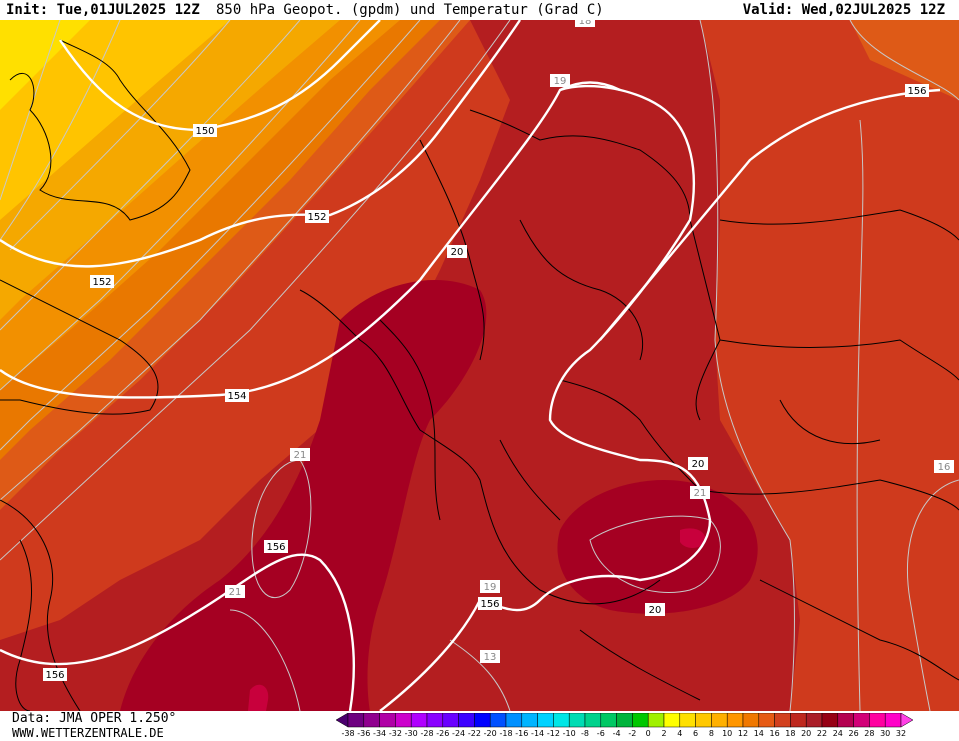 The width and height of the screenshot is (959, 741). I want to click on colorbar-arrow-right, so click(907, 720).